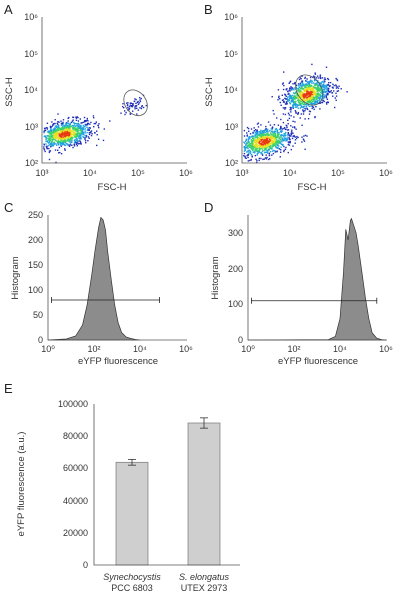 This screenshot has height=601, width=400. I want to click on x-tick-c-1: 10², so click(93, 349).